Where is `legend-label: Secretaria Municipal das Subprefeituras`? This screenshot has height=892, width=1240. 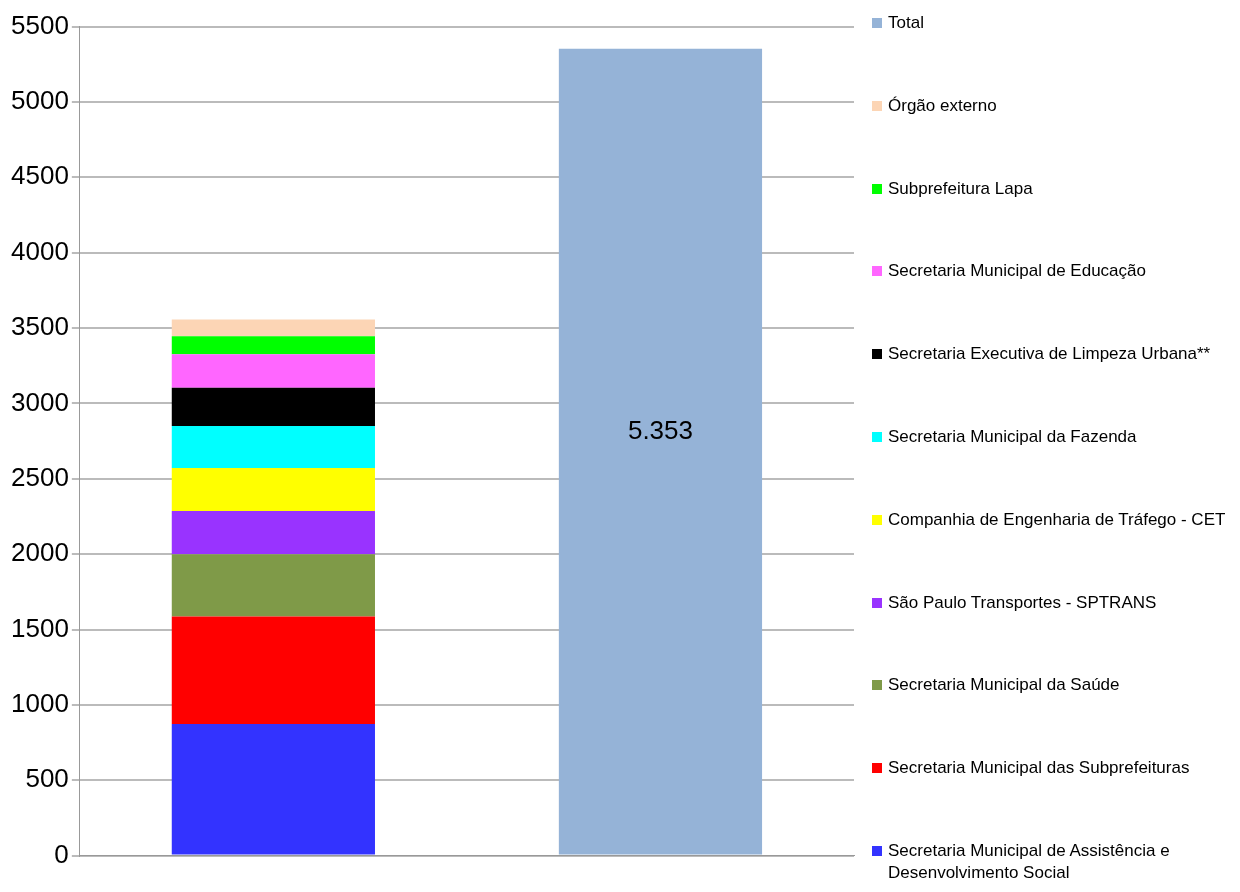
legend-label: Secretaria Municipal das Subprefeituras is located at coordinates (1039, 768).